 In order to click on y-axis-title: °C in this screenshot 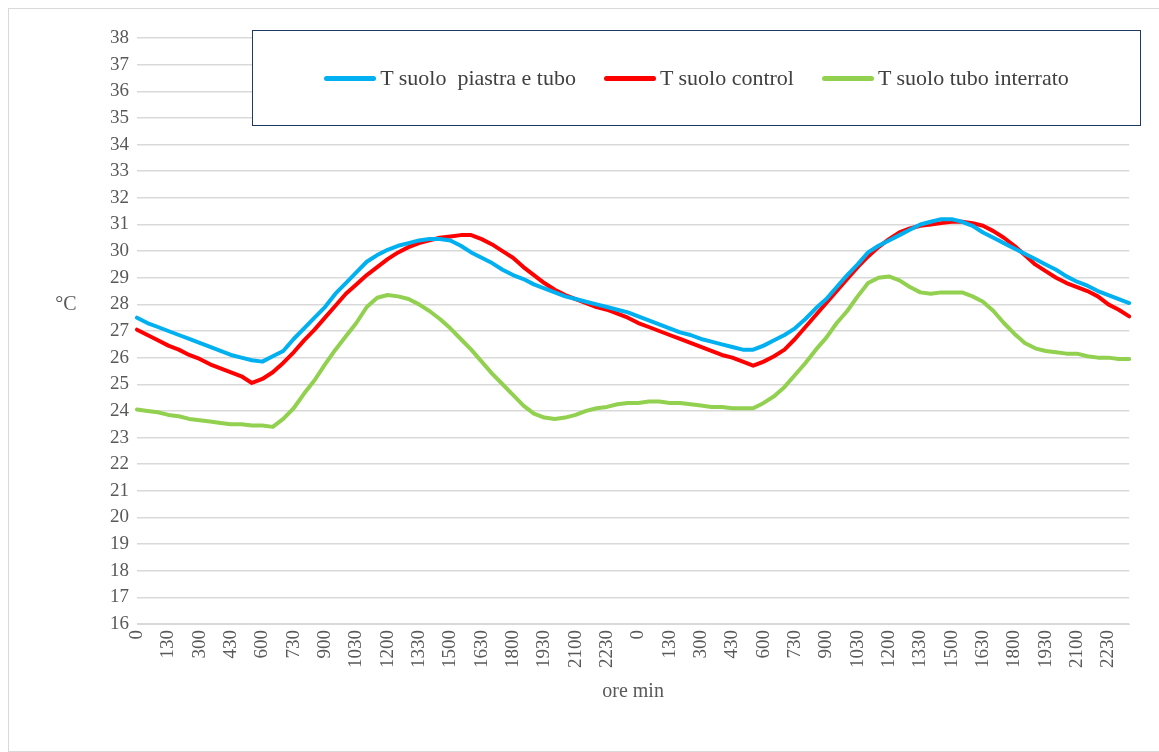, I will do `click(66, 302)`.